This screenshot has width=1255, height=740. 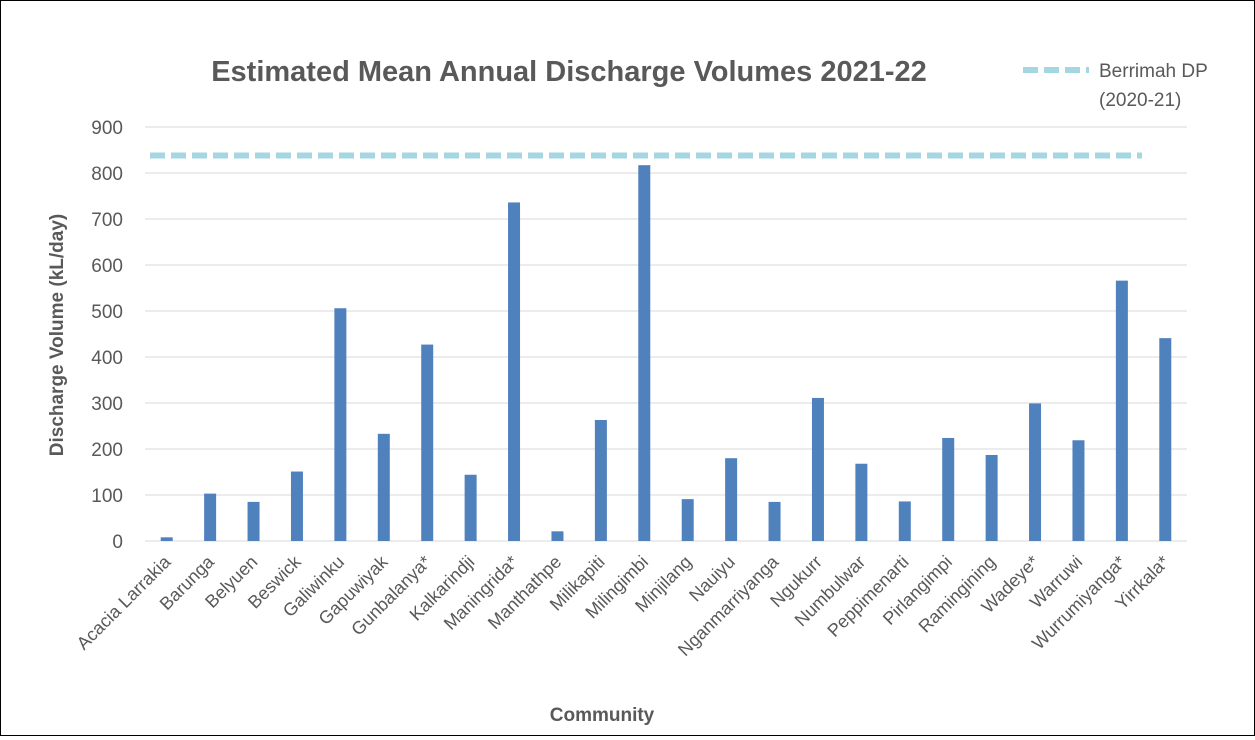 What do you see at coordinates (107, 312) in the screenshot?
I see `y-tick-label: 500` at bounding box center [107, 312].